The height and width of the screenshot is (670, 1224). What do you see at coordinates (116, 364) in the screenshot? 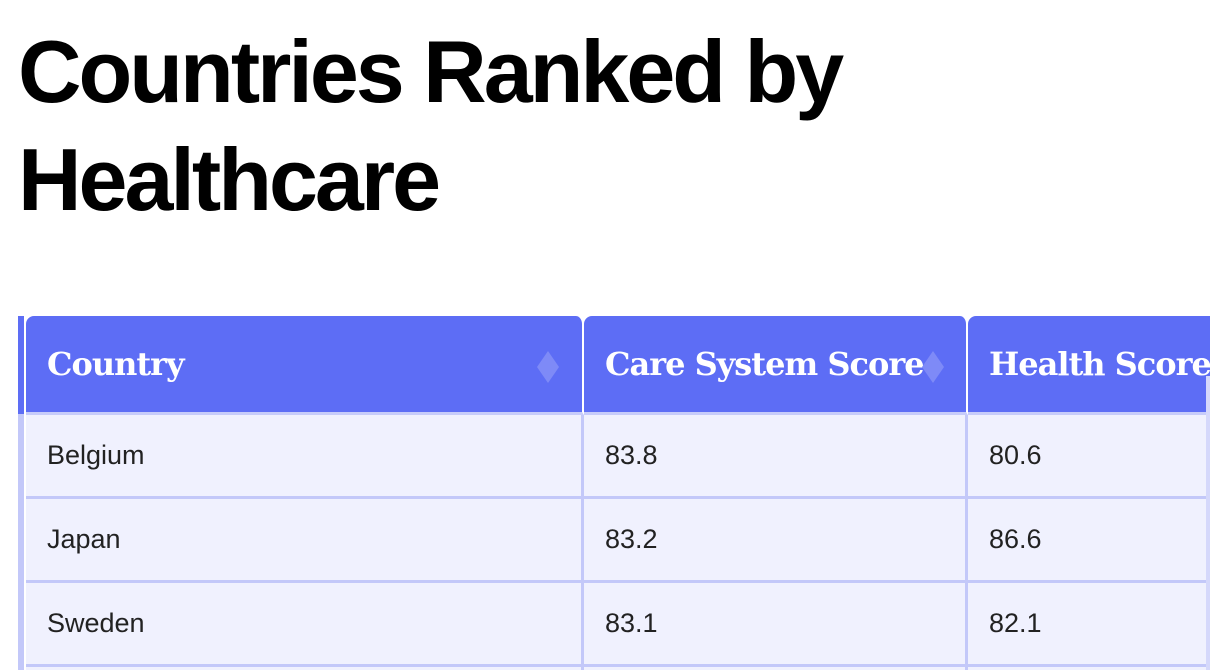
I see `column-header-label: Country` at bounding box center [116, 364].